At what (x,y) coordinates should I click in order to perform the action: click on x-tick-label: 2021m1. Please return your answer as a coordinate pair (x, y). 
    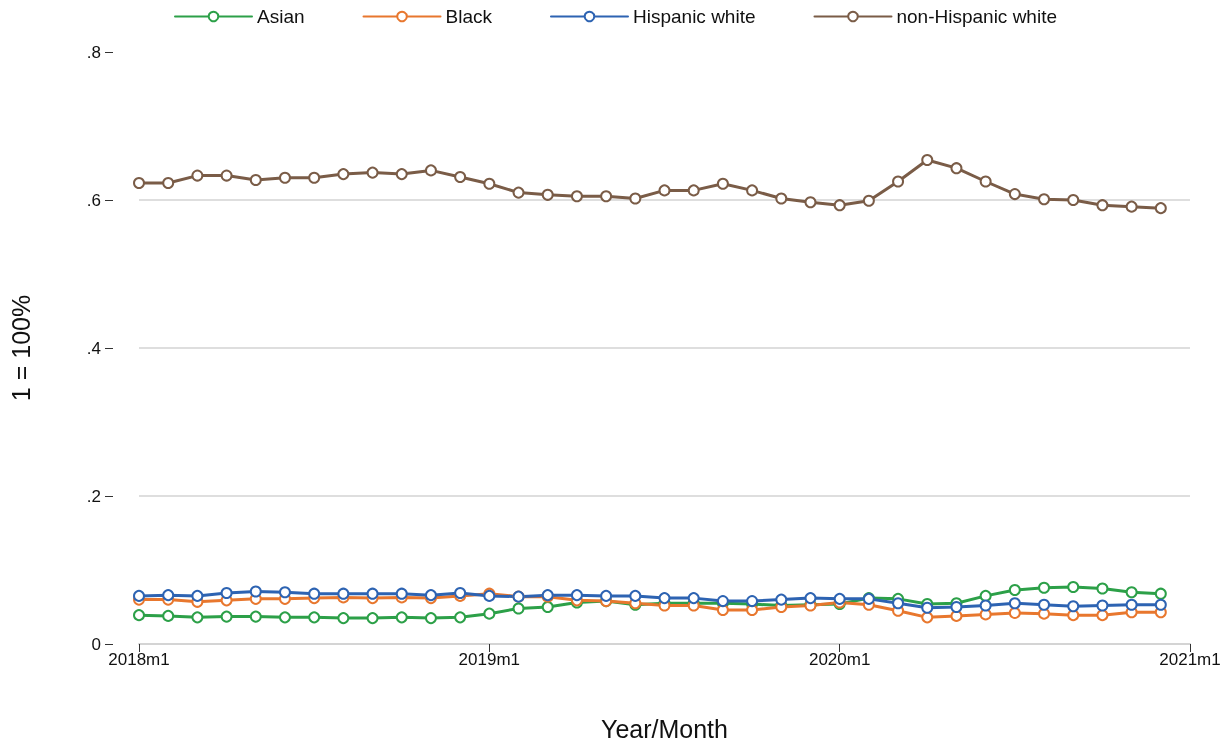
    Looking at the image, I should click on (1190, 659).